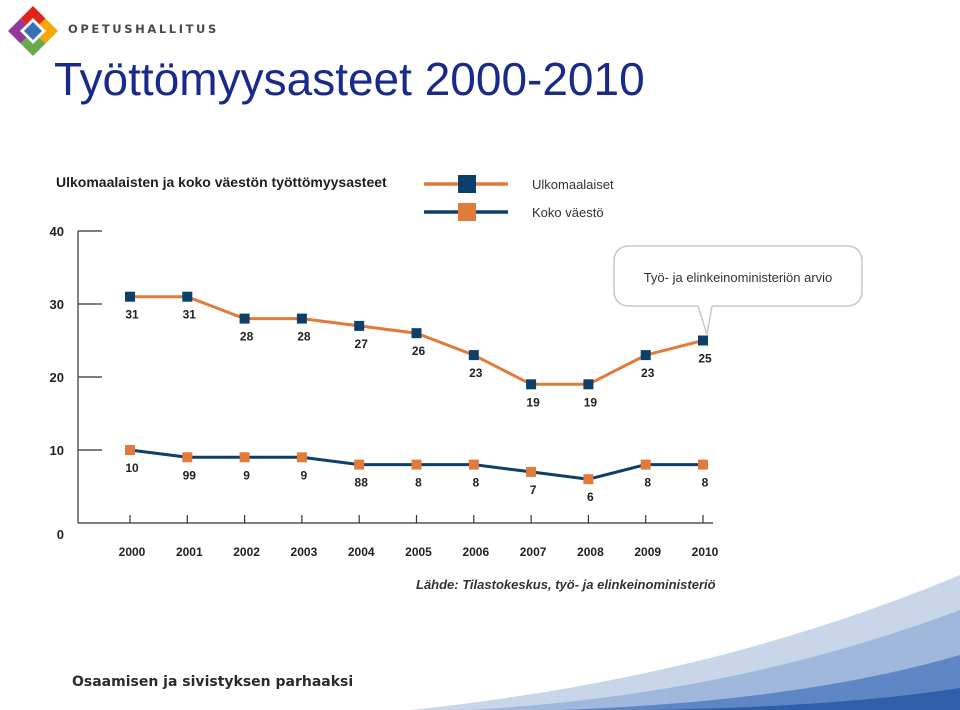  What do you see at coordinates (647, 552) in the screenshot?
I see `x-tick-label: 2009` at bounding box center [647, 552].